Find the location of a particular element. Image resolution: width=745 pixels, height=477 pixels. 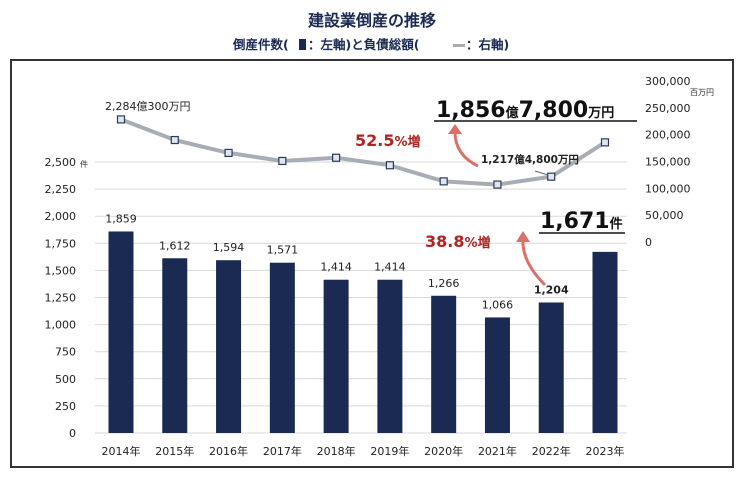

x-tick-label: 2015年 is located at coordinates (174, 451).